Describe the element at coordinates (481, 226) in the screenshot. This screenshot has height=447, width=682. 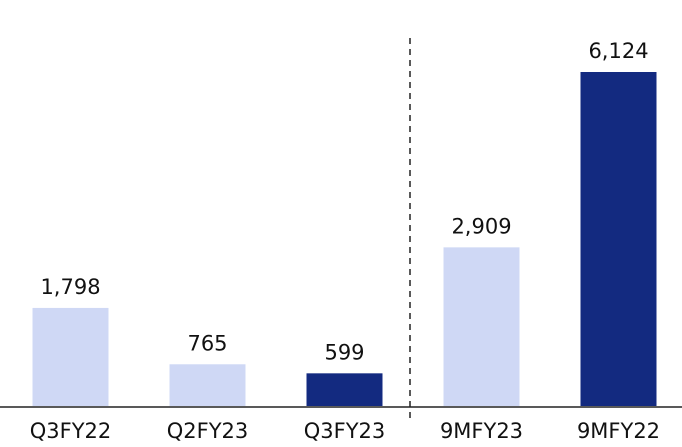
I see `value-label: 2,909` at that location.